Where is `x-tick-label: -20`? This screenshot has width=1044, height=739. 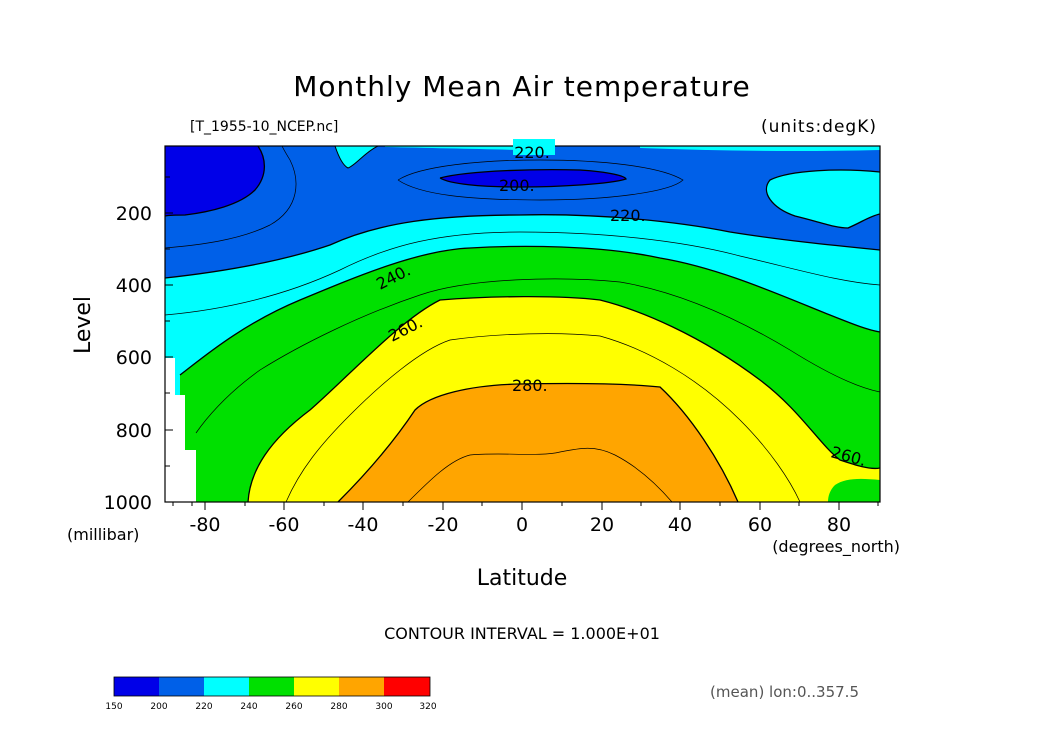 x-tick-label: -20 is located at coordinates (442, 525).